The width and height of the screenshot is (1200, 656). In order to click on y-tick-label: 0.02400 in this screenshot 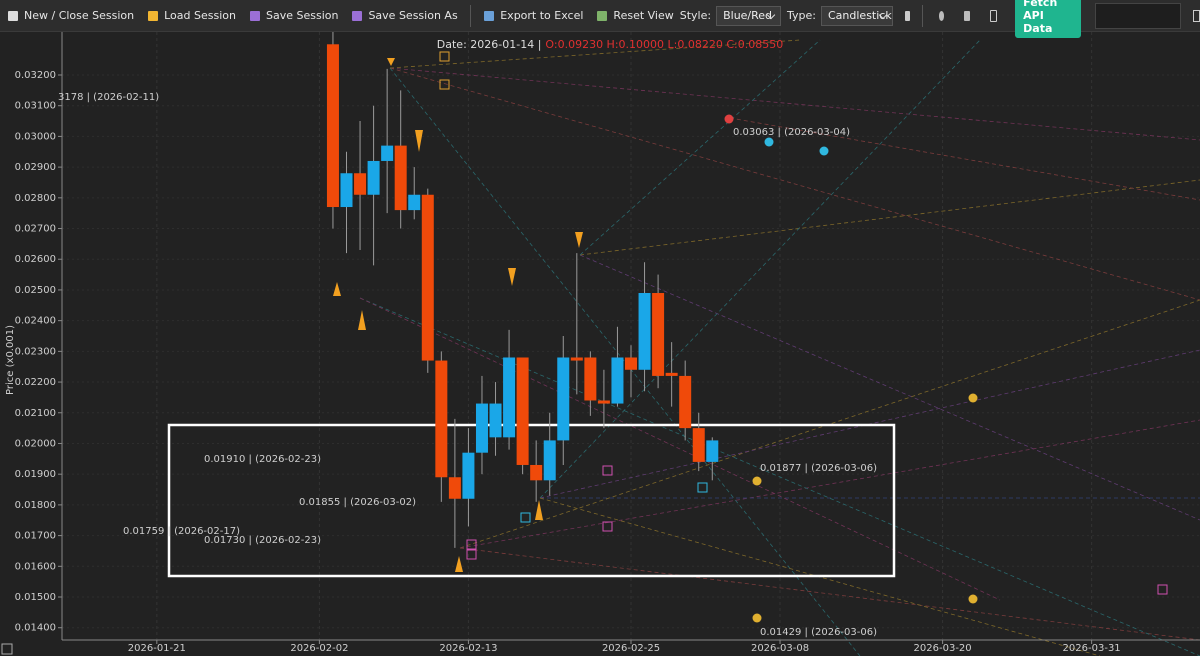, I will do `click(35, 321)`.